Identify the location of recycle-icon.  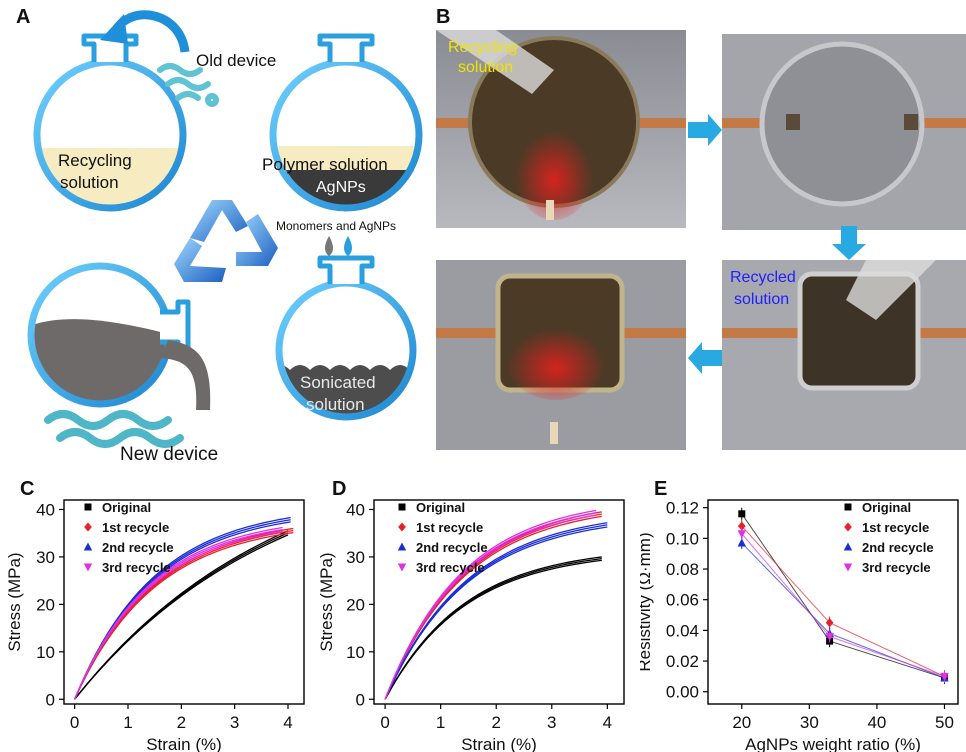
(226, 241).